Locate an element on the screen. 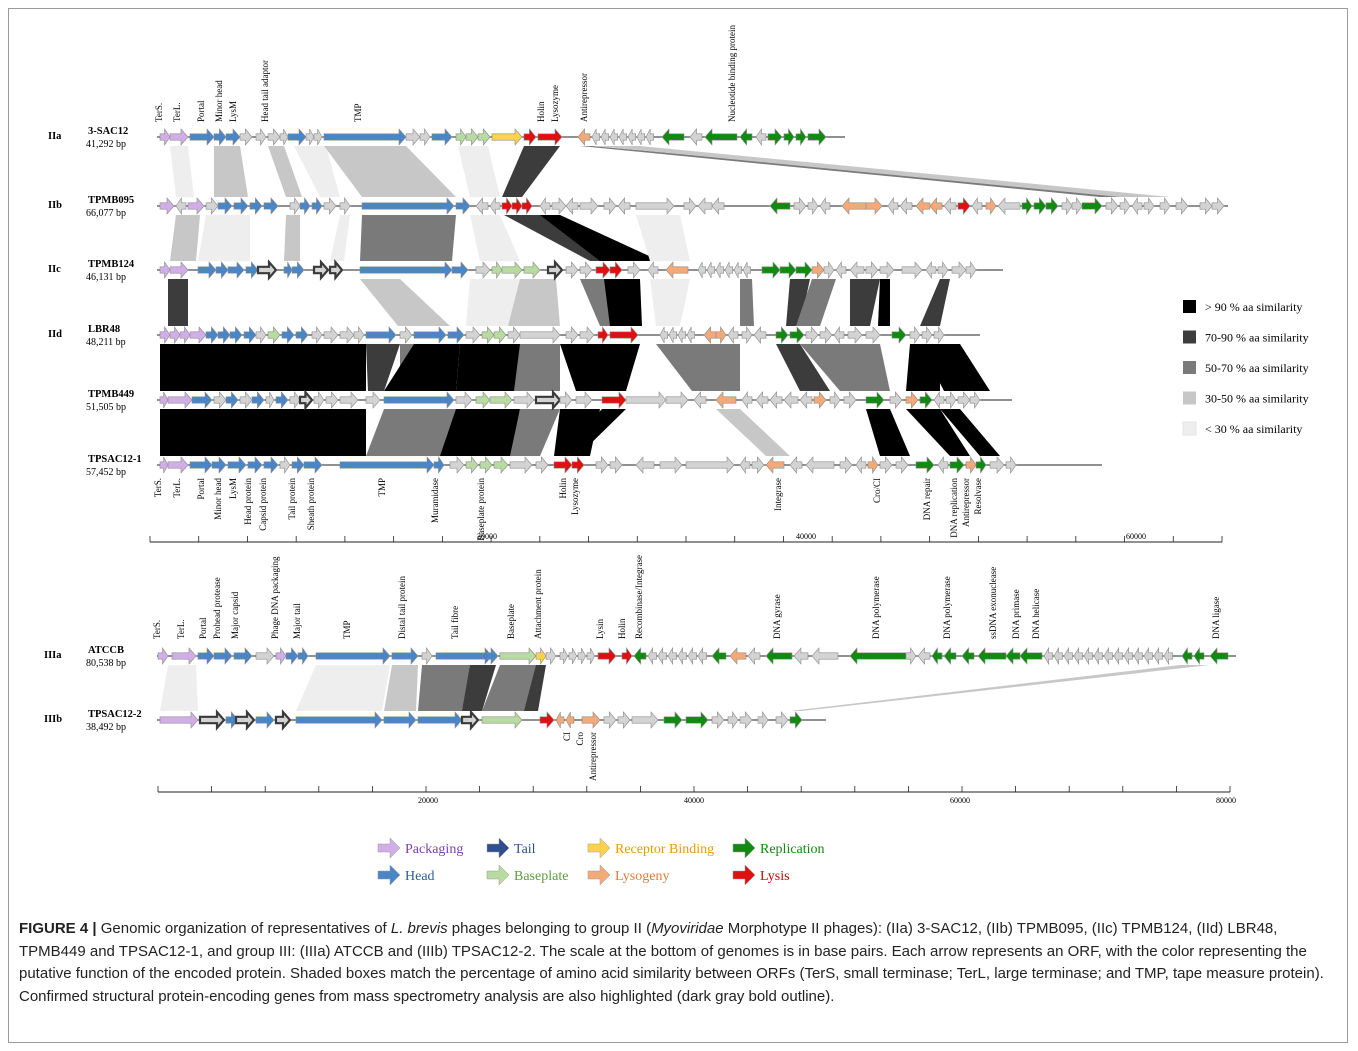  group-id-label: IIa is located at coordinates (55, 136).